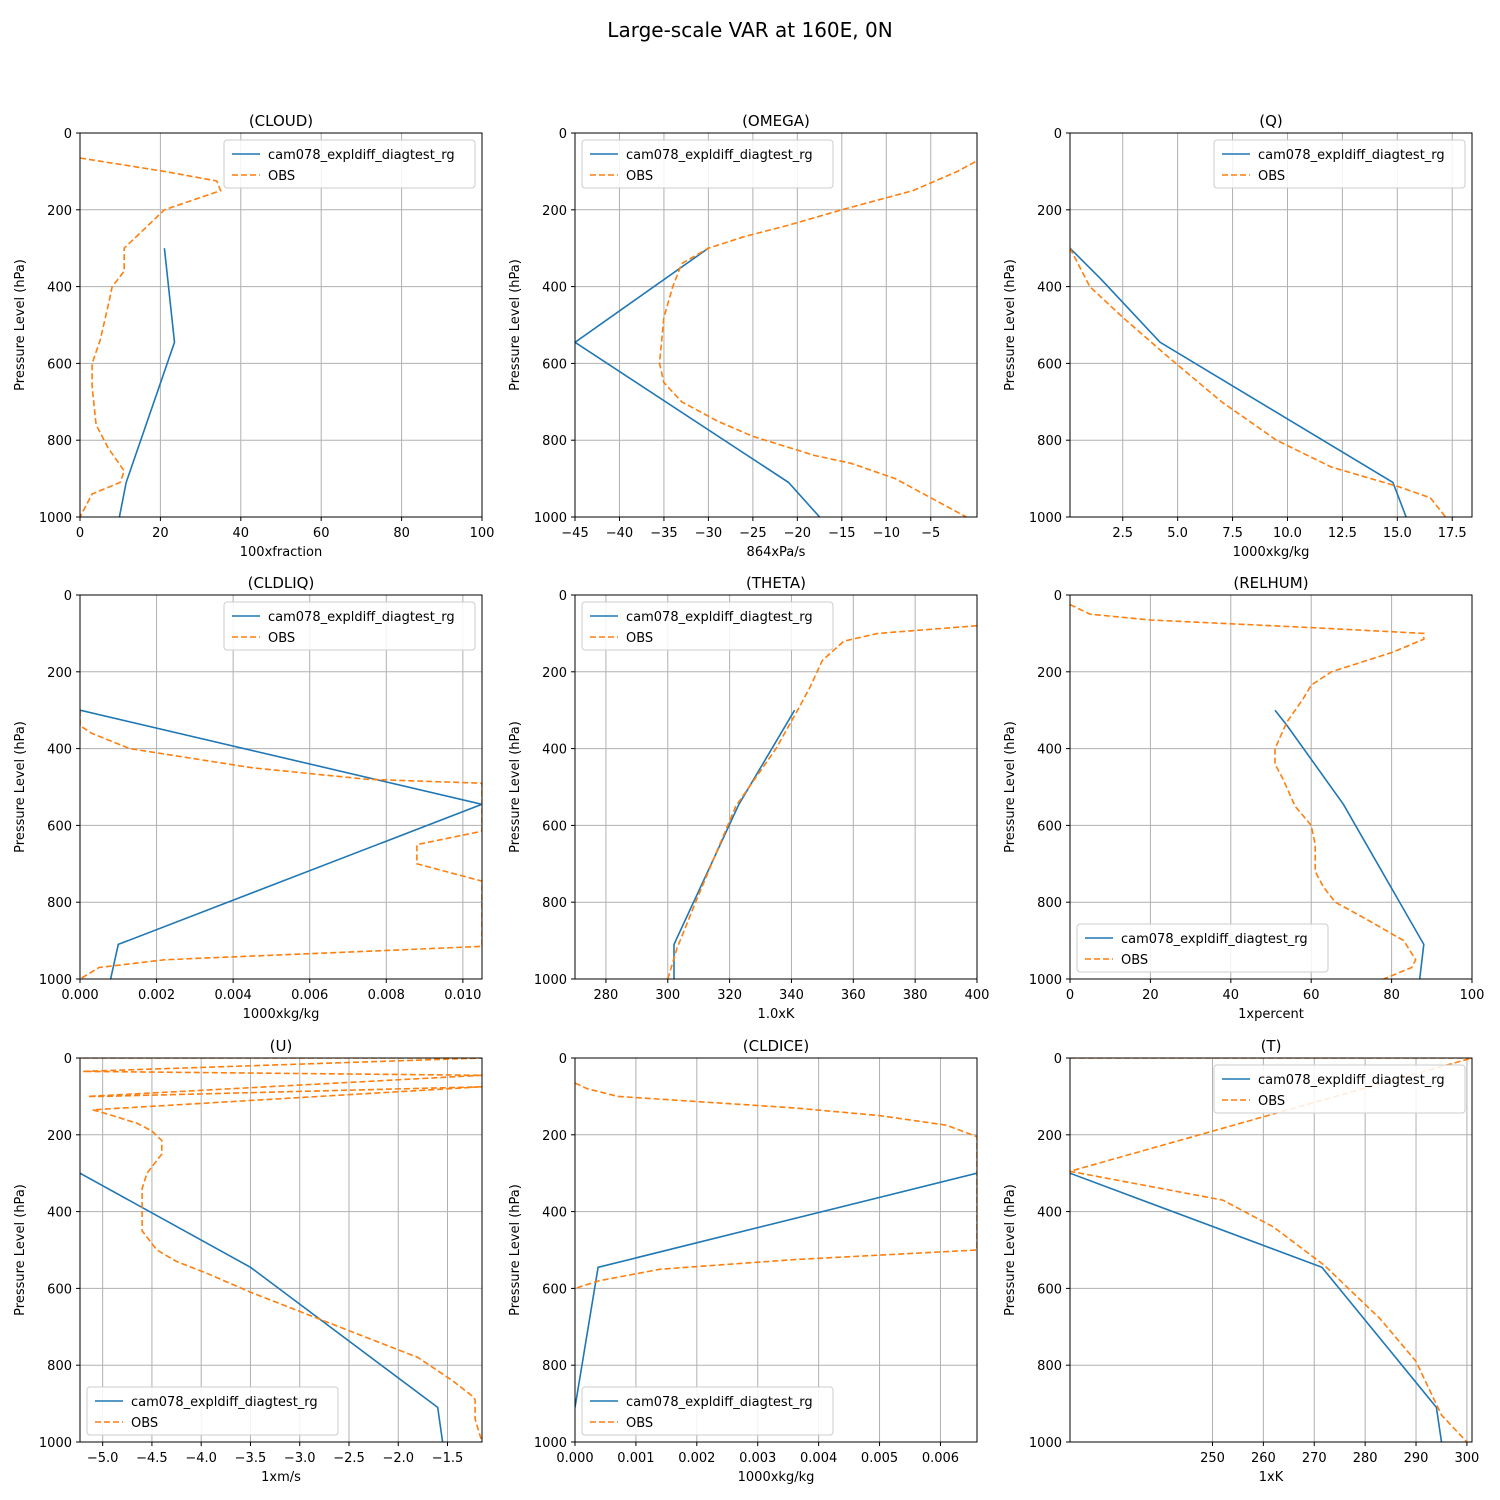 The image size is (1500, 1500). Describe the element at coordinates (462, 995) in the screenshot. I see `x-tick-label: 0.010` at that location.